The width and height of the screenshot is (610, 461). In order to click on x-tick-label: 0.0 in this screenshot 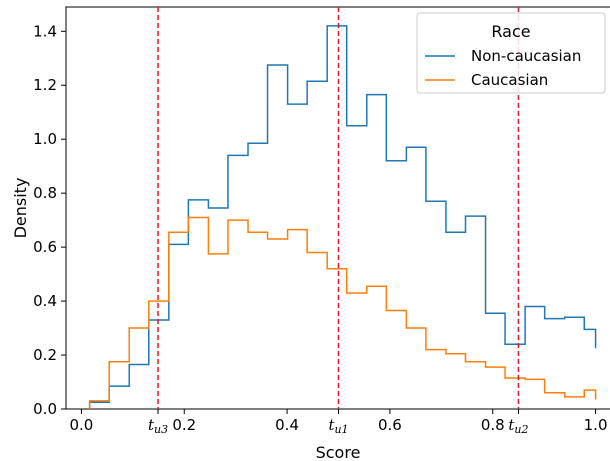, I will do `click(81, 425)`.